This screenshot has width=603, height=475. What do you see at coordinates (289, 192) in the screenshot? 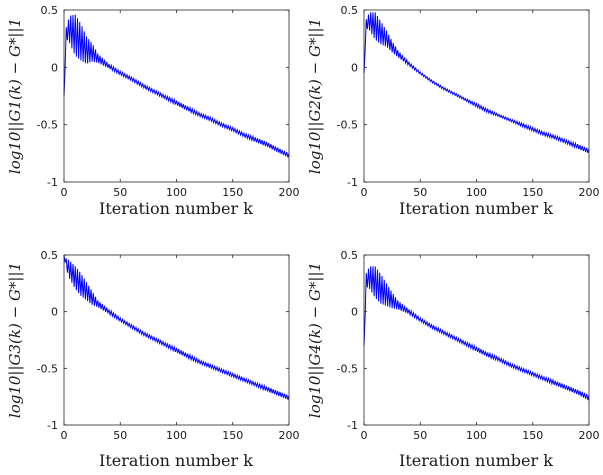
I see `panel-1-x-tick-label: 200` at bounding box center [289, 192].